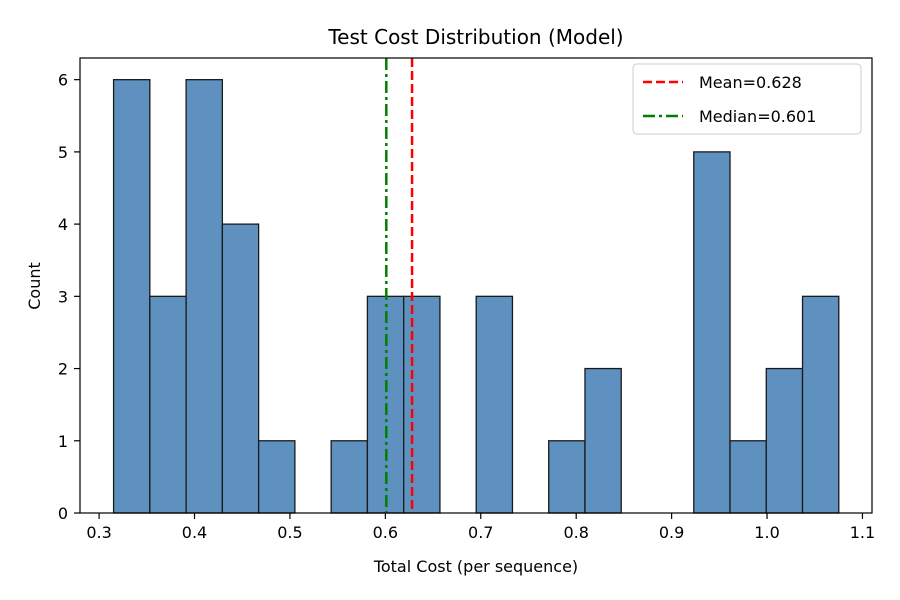 The width and height of the screenshot is (900, 600). What do you see at coordinates (480, 532) in the screenshot?
I see `x-tick-label: 0.7` at bounding box center [480, 532].